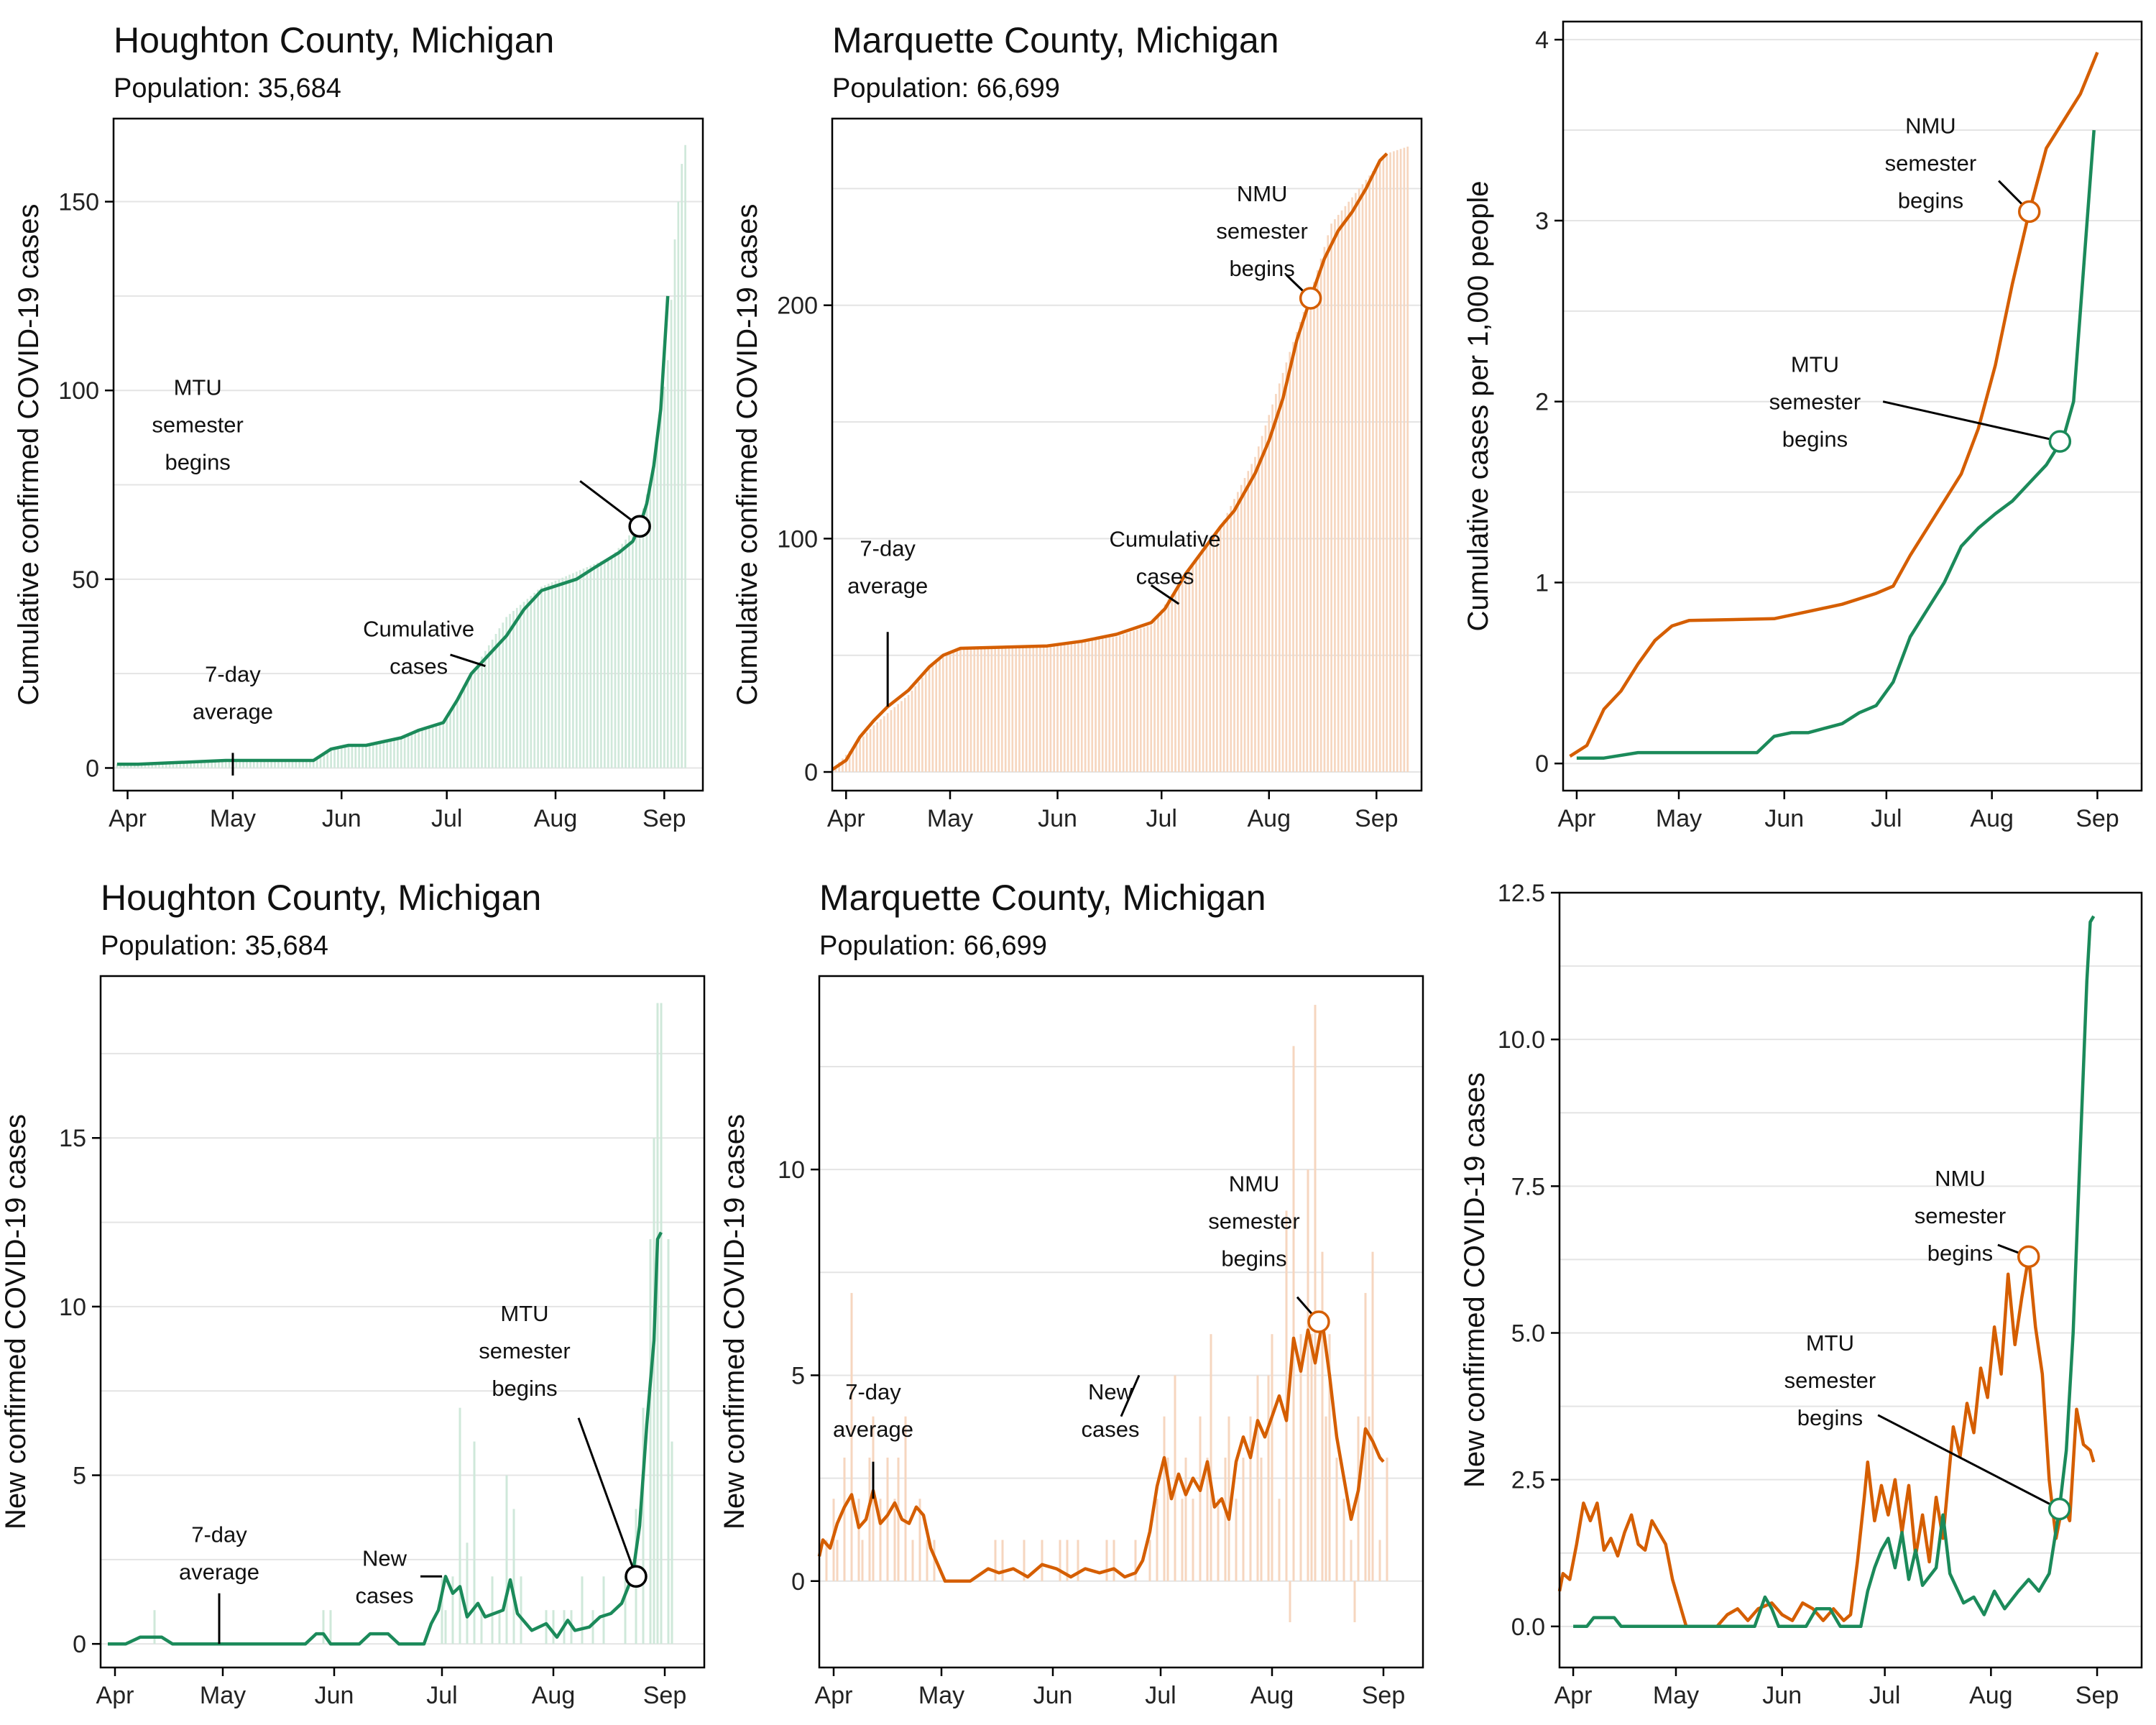  I want to click on semester-label: MTU, so click(1830, 1343).